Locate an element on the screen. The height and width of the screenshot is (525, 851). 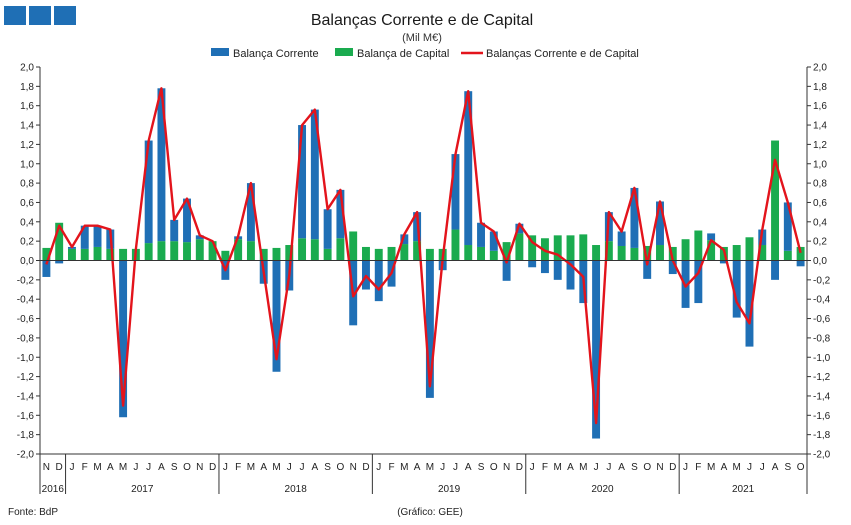
y-tick-label-right: 0,0 is located at coordinates (820, 261).